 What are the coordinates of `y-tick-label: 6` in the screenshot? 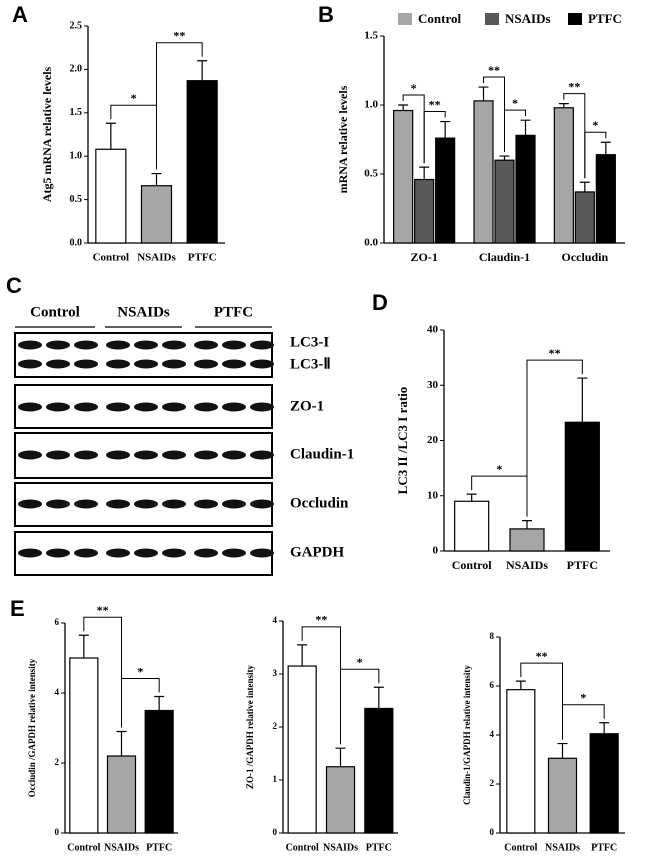 It's located at (57, 622).